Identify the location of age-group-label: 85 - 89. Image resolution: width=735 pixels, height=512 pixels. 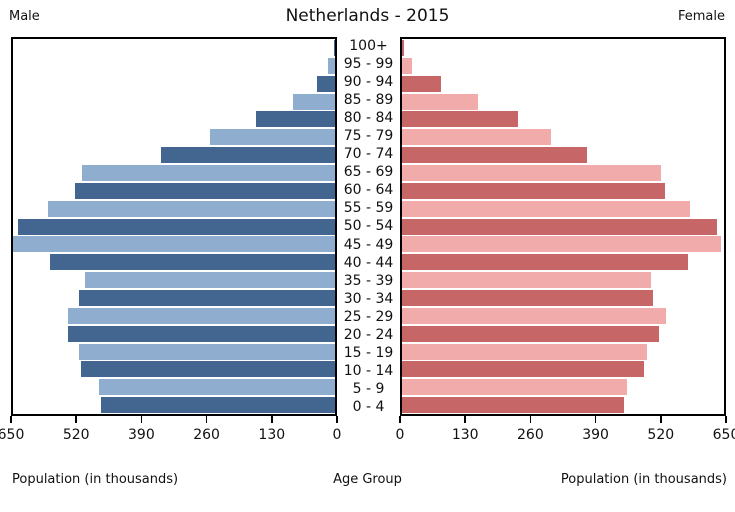
(368, 100).